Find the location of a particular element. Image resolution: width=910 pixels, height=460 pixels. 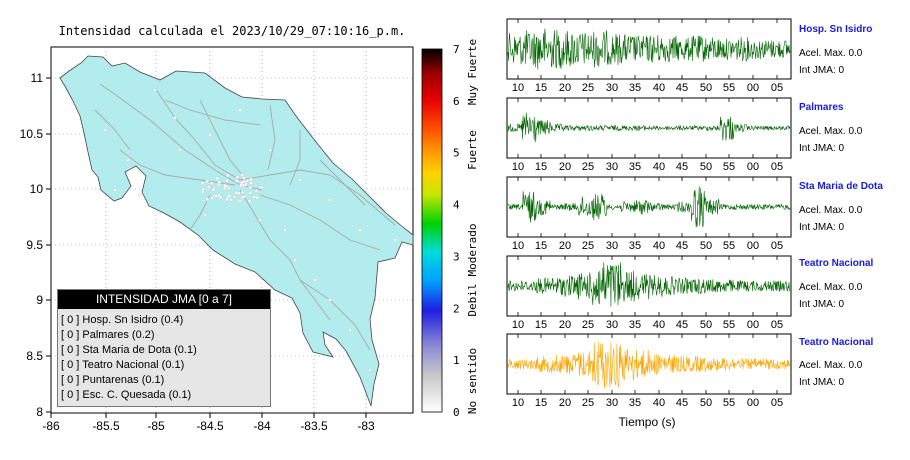

colorbar-category-label: Fuerte is located at coordinates (472, 150).